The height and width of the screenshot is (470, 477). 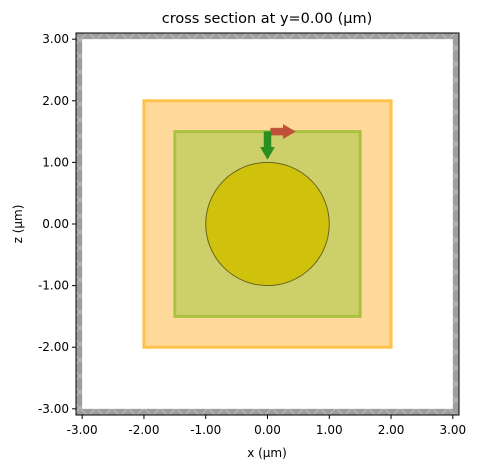 What do you see at coordinates (143, 430) in the screenshot?
I see `x-tick-label: -2.00` at bounding box center [143, 430].